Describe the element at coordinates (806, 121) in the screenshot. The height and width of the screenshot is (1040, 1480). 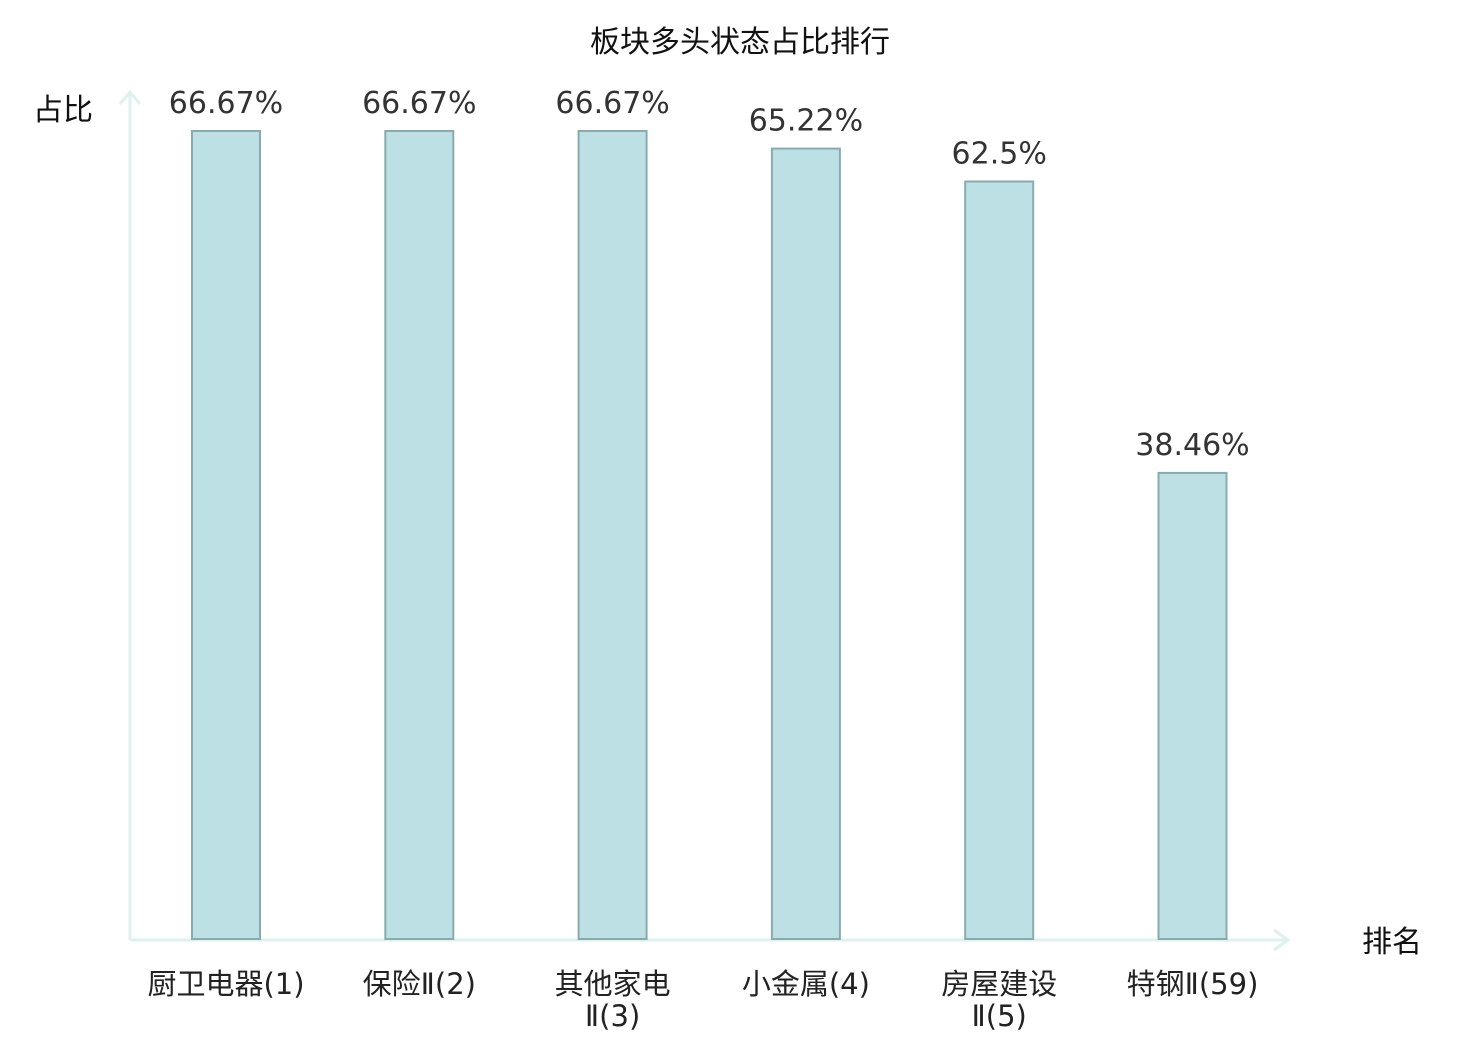
I see `data-label: 65.22%` at that location.